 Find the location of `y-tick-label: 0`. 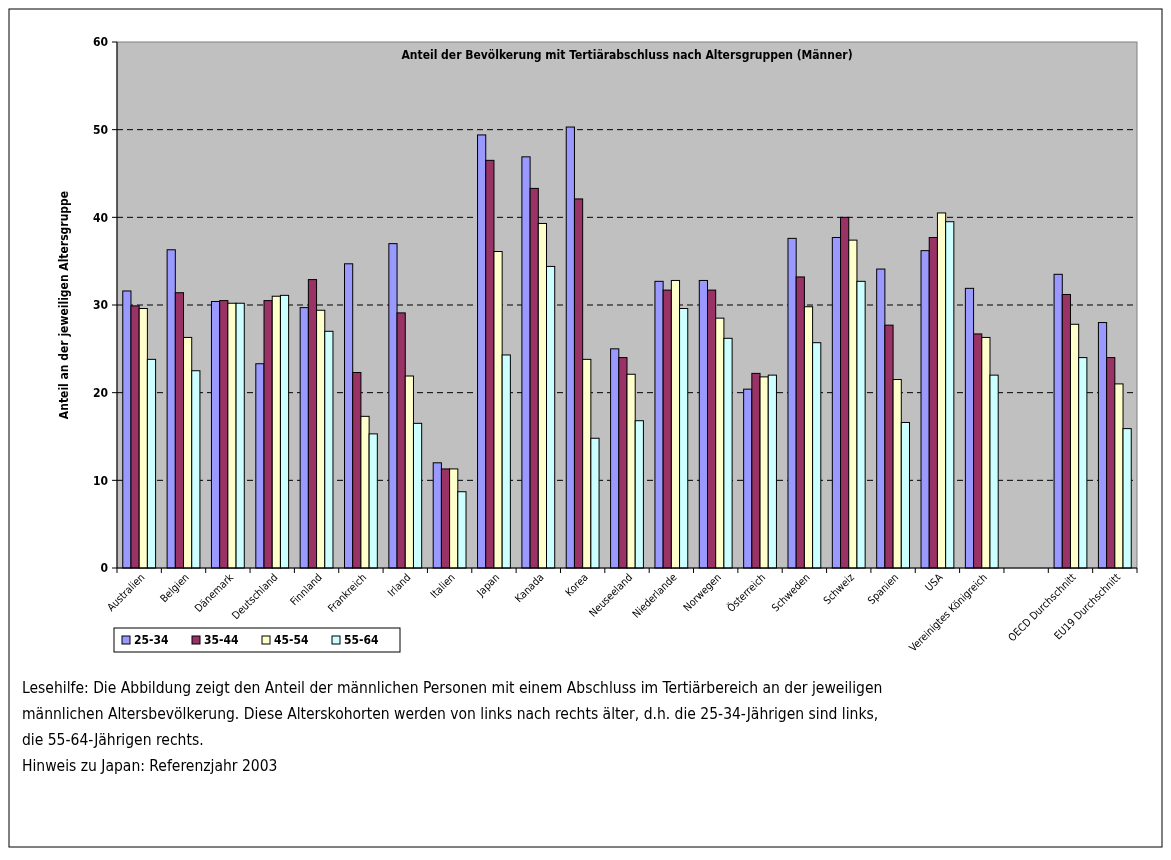

y-tick-label: 0 is located at coordinates (104, 568).